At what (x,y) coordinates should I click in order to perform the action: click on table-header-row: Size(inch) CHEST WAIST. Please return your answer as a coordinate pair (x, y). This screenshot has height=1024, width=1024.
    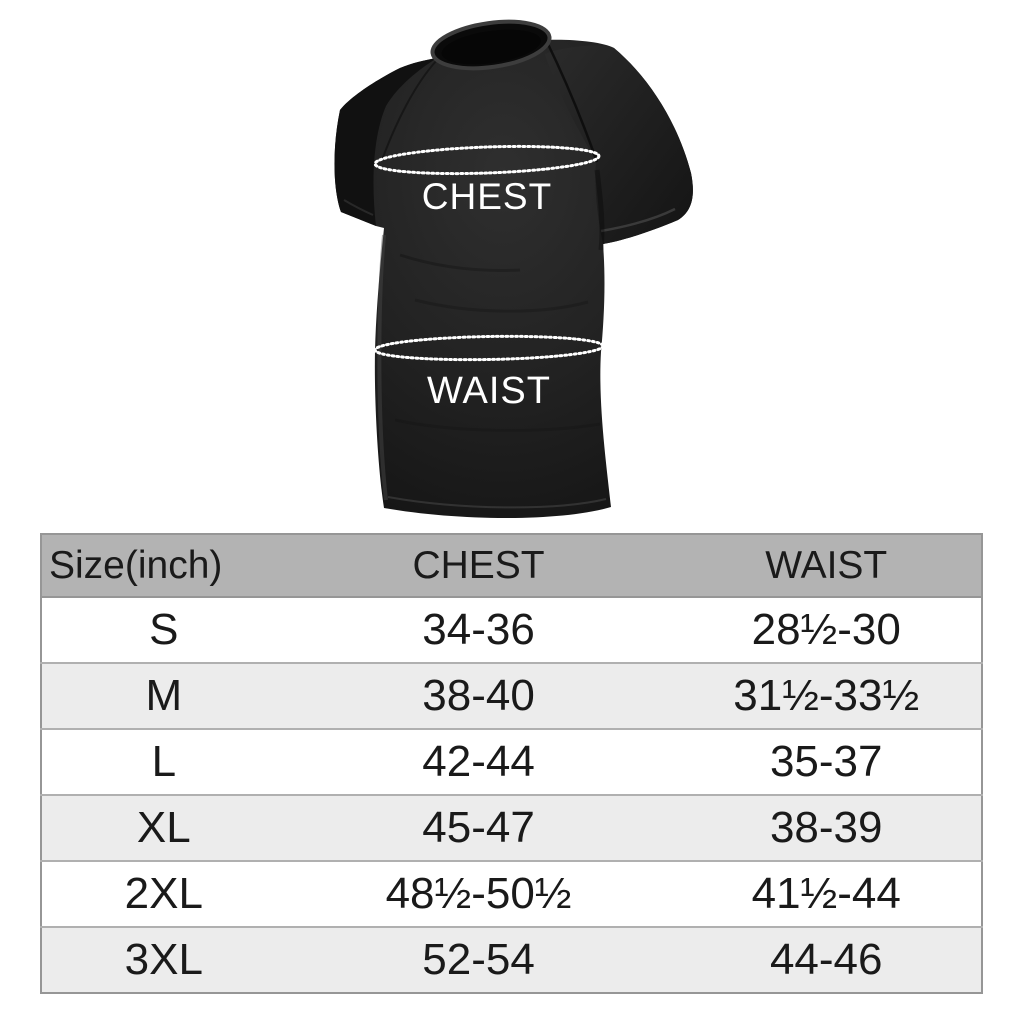
    Looking at the image, I should click on (511, 566).